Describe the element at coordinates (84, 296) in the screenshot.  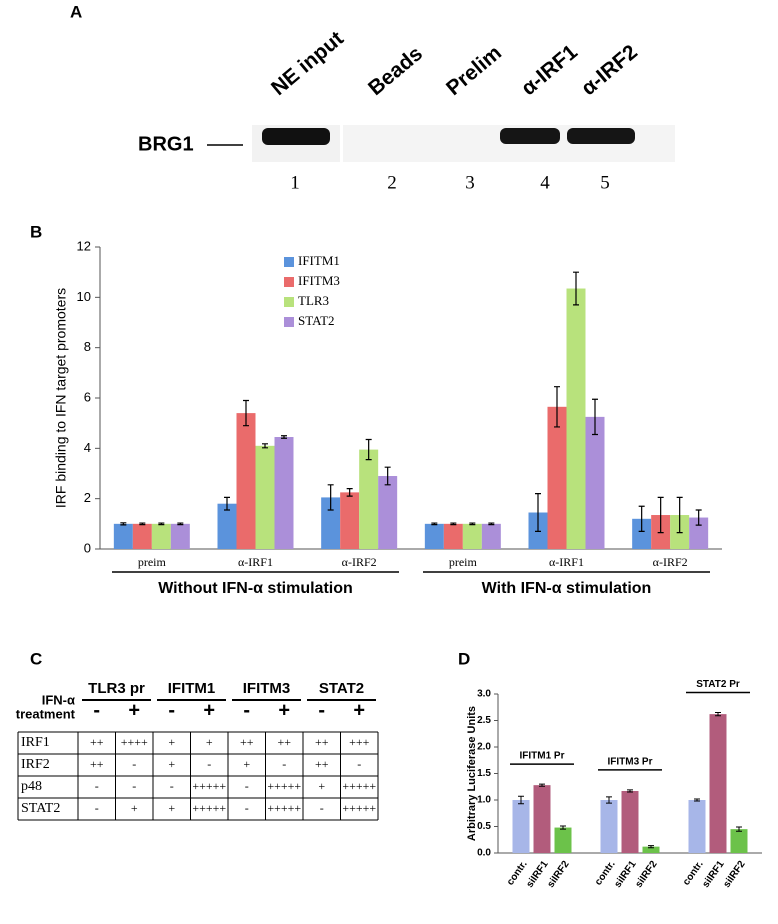
I see `y-tick-label: 10` at that location.